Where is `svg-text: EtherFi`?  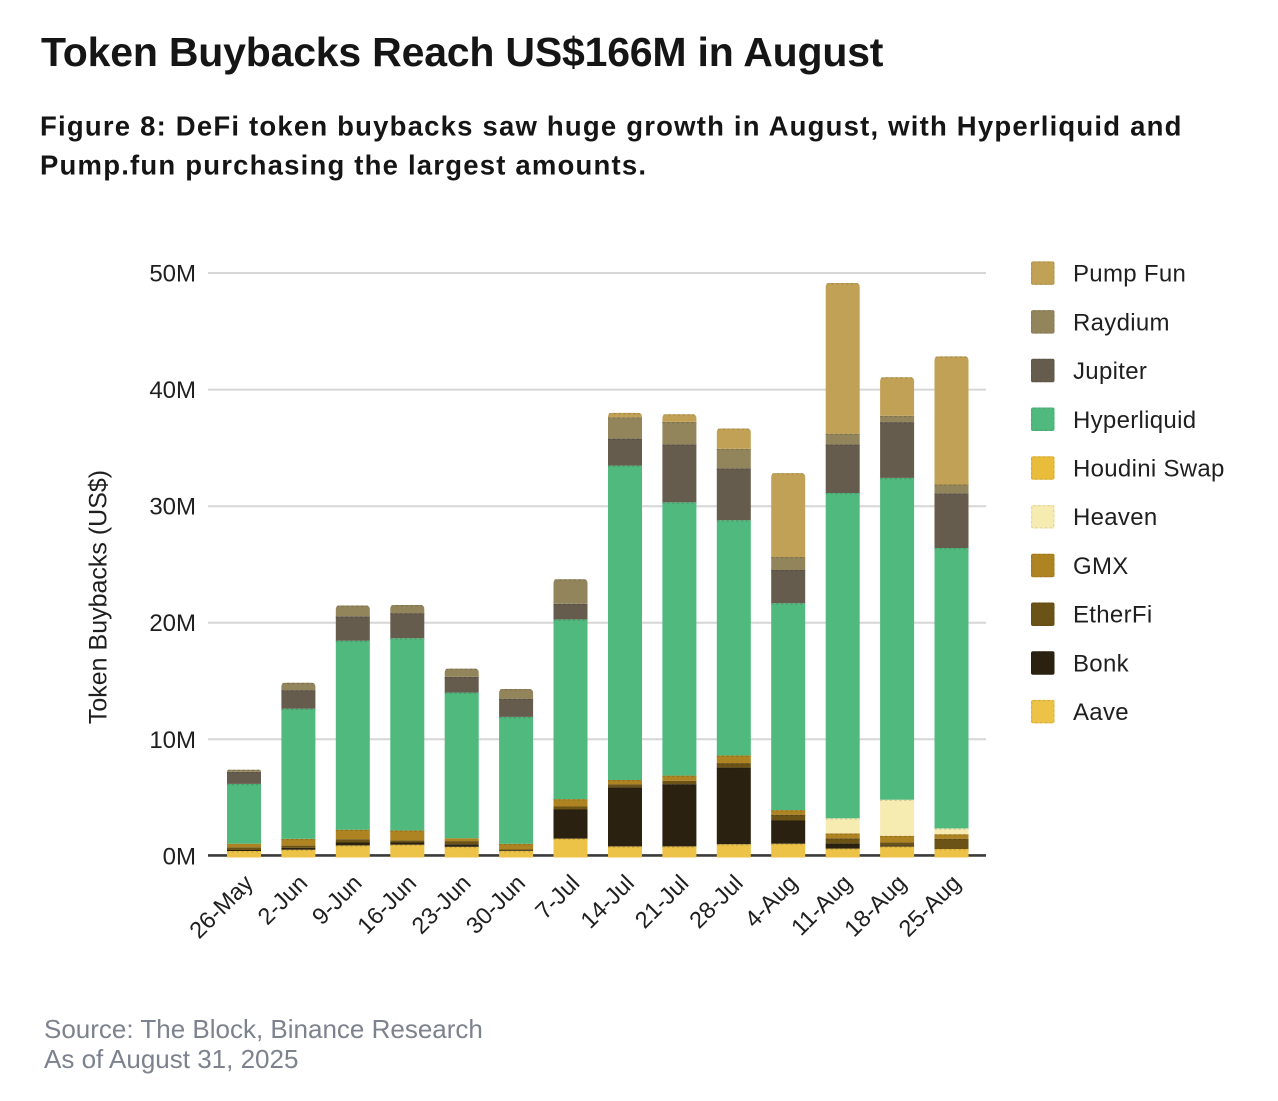 svg-text: EtherFi is located at coordinates (1112, 615).